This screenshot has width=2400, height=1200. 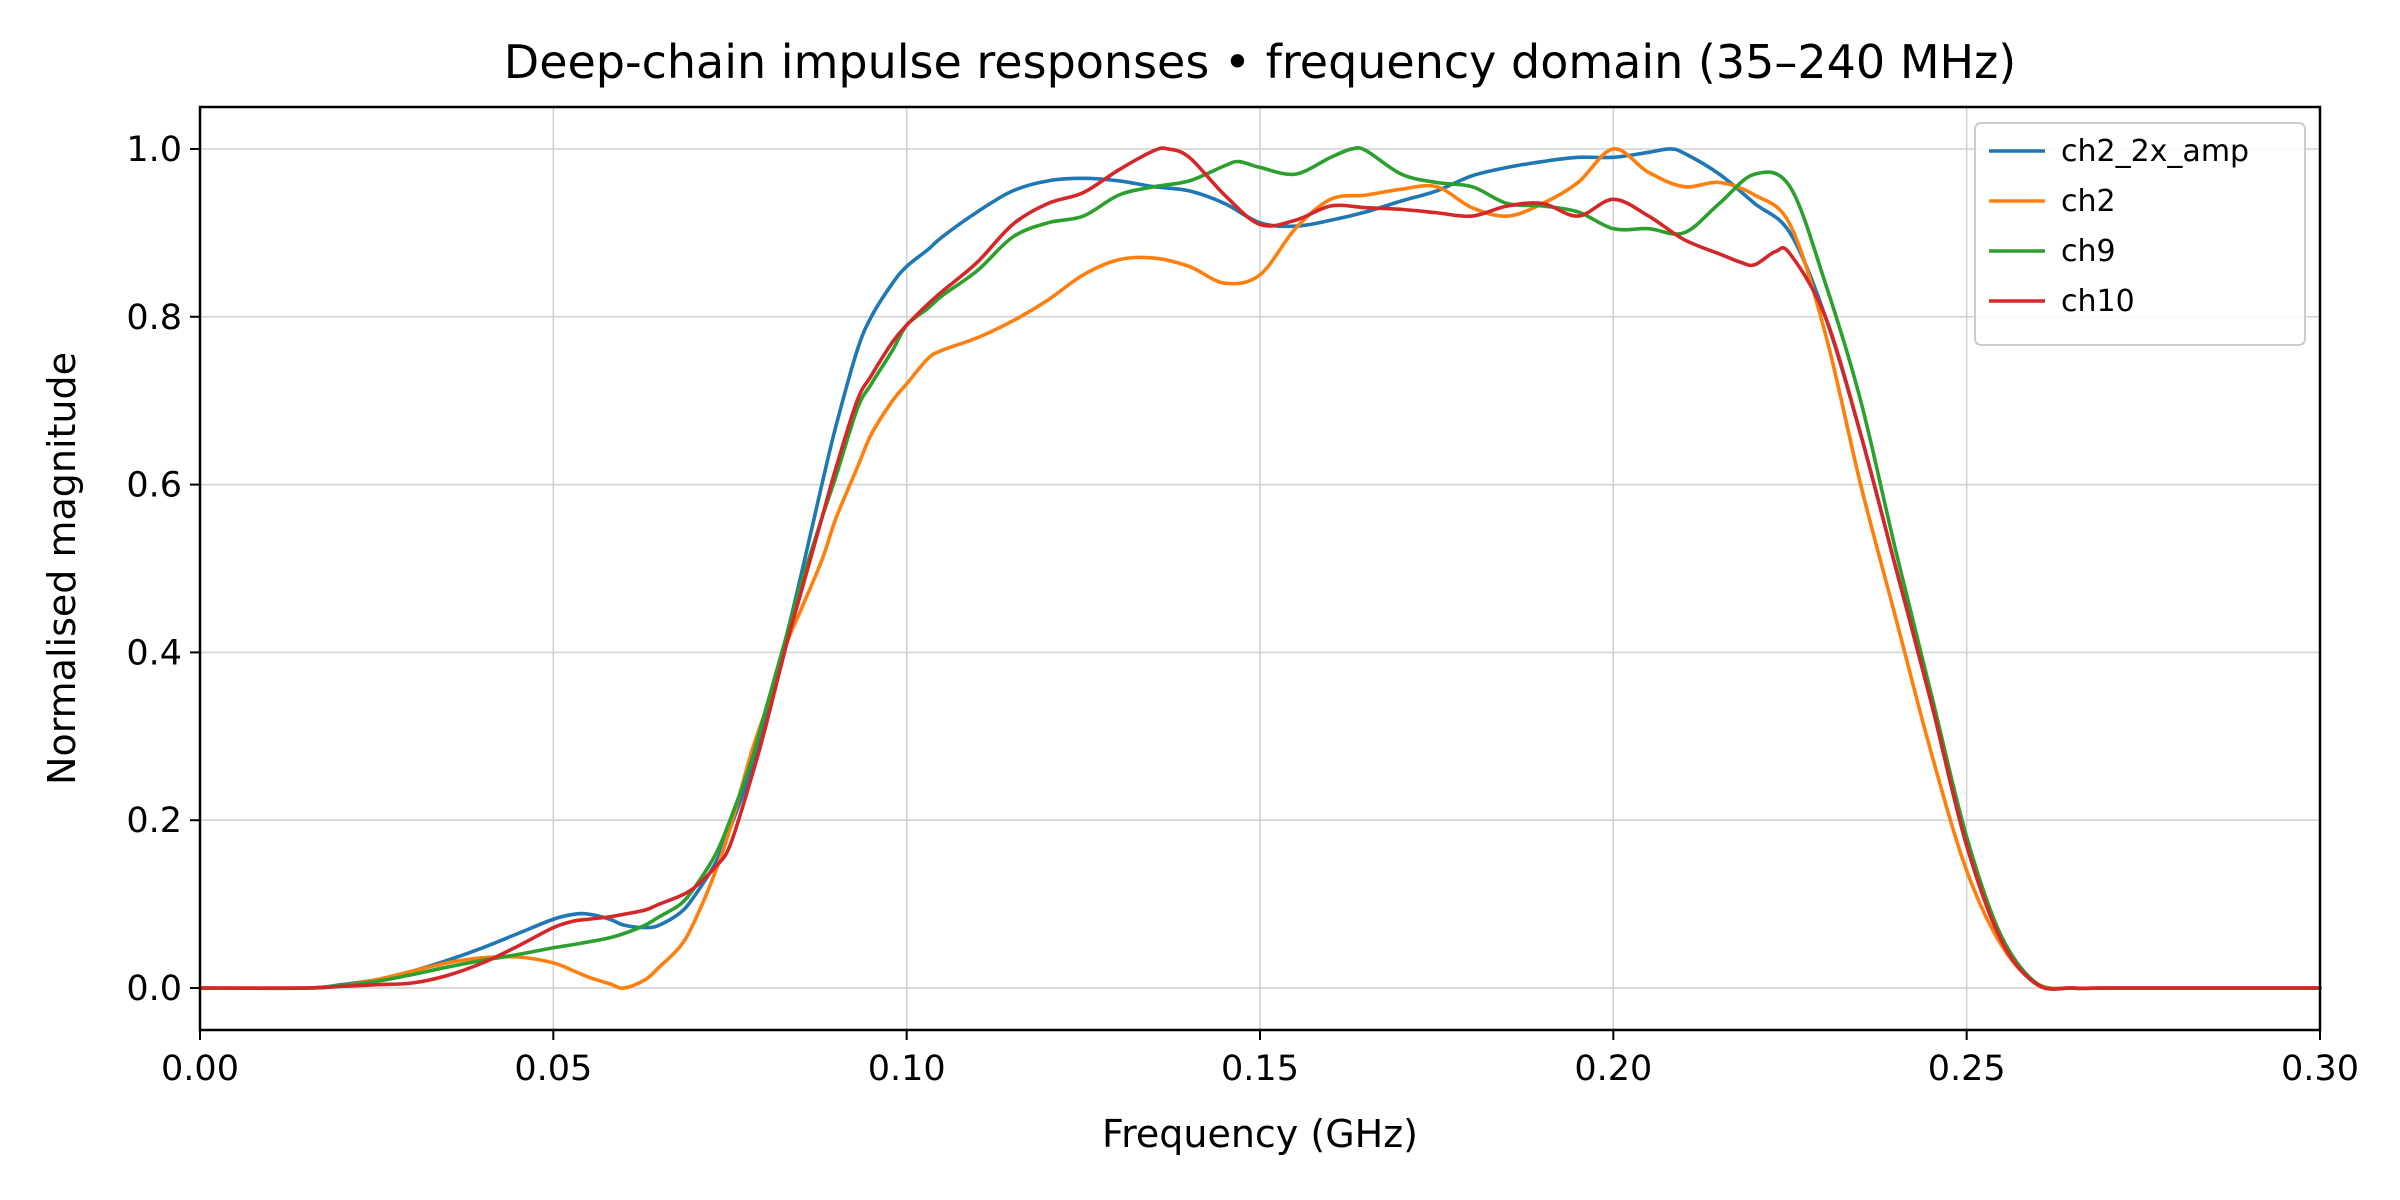 What do you see at coordinates (154, 486) in the screenshot?
I see `y-tick-label: 0.6` at bounding box center [154, 486].